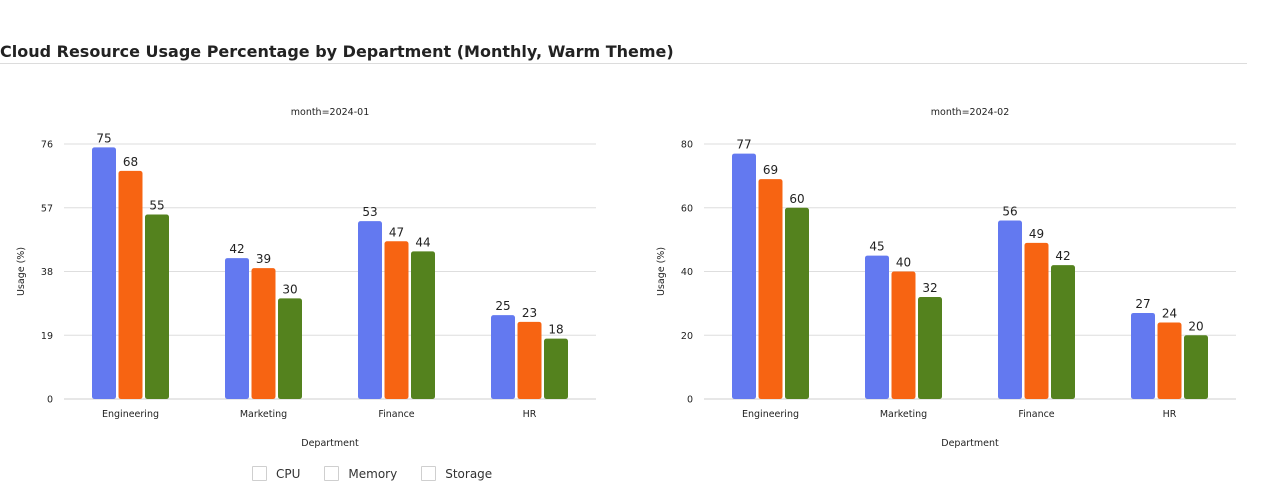 This screenshot has height=494, width=1280. What do you see at coordinates (422, 242) in the screenshot?
I see `data-label: 44` at bounding box center [422, 242].